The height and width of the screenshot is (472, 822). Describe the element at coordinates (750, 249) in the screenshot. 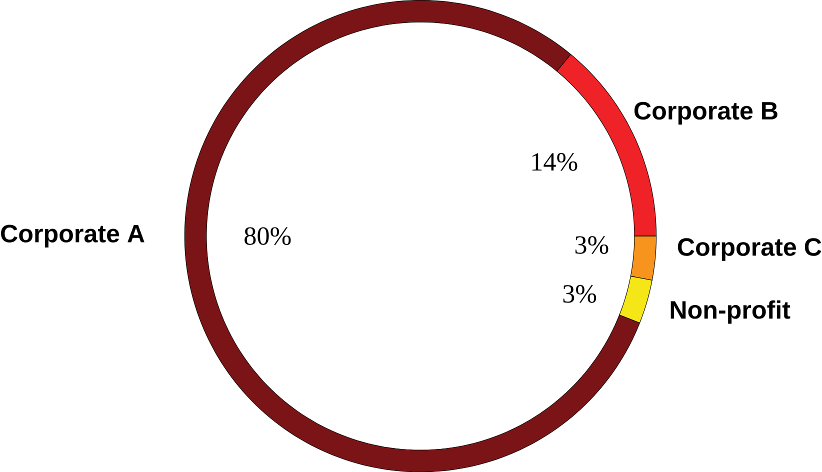

I see `slice-label: Corporate C` at that location.